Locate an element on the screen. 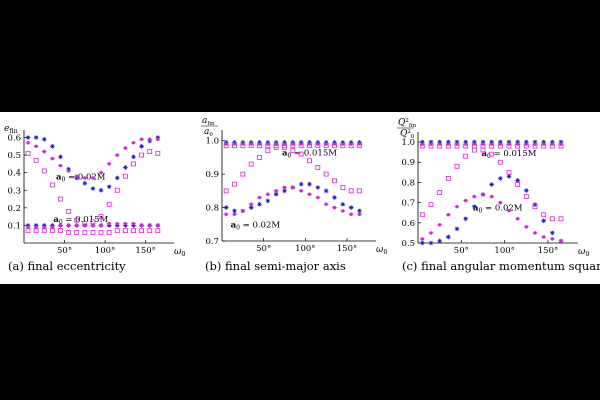 The width and height of the screenshot is (600, 400). y-tick-label: 0.1 is located at coordinates (14, 226).